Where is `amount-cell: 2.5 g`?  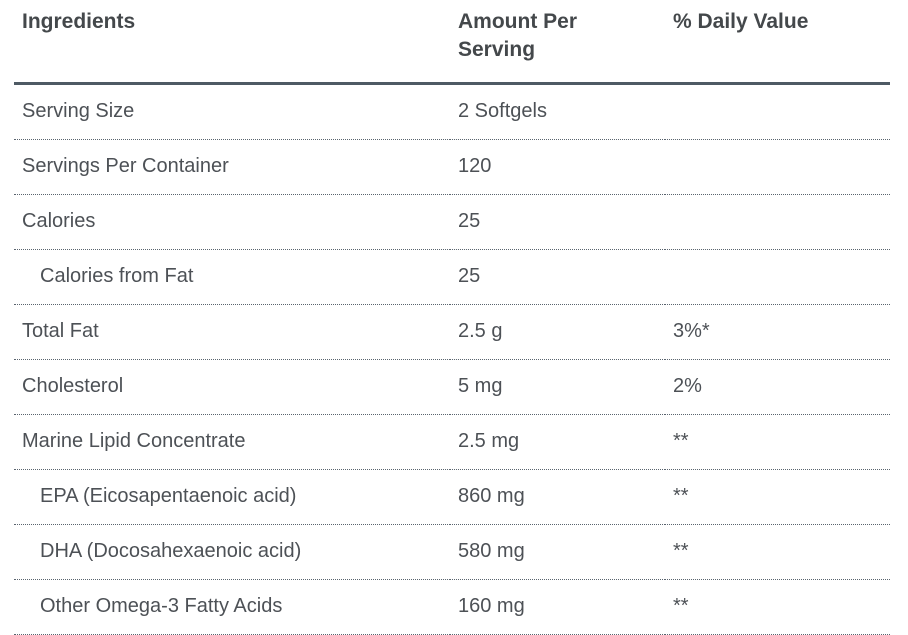 amount-cell: 2.5 g is located at coordinates (557, 332).